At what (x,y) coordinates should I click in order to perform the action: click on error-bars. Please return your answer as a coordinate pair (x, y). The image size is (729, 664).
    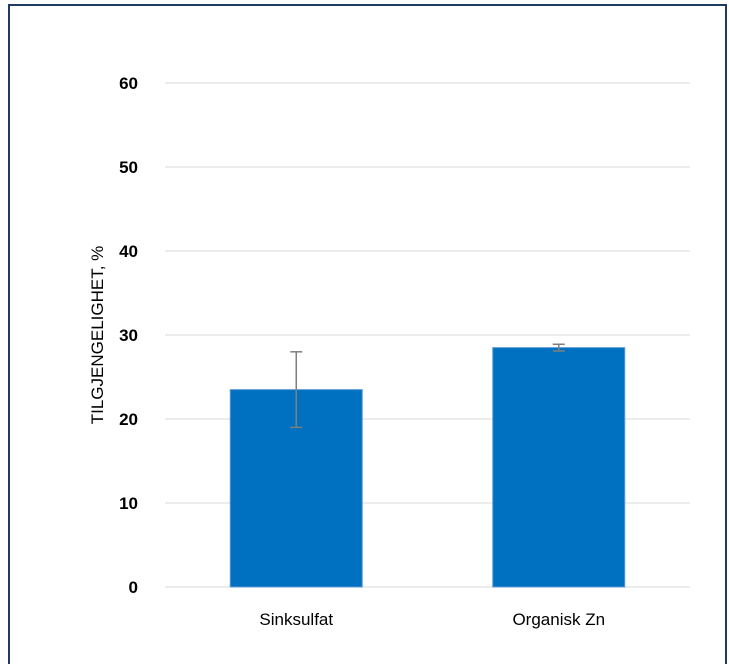
    Looking at the image, I should click on (427, 386).